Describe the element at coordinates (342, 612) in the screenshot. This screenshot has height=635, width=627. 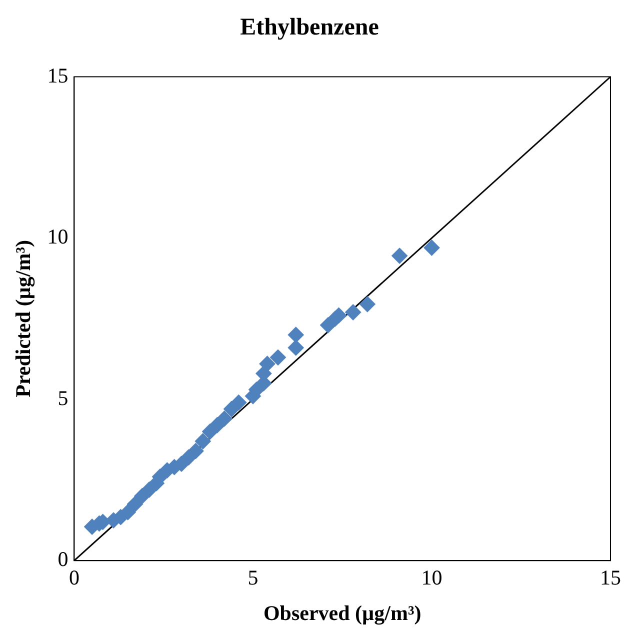
I see `x-axis-title: Observed (µg/m³)` at that location.